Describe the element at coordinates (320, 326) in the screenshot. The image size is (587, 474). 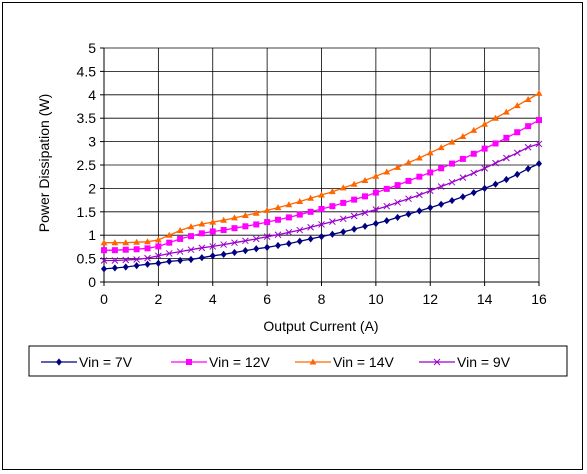
I see `x-axis-label: Output Current (A)` at that location.